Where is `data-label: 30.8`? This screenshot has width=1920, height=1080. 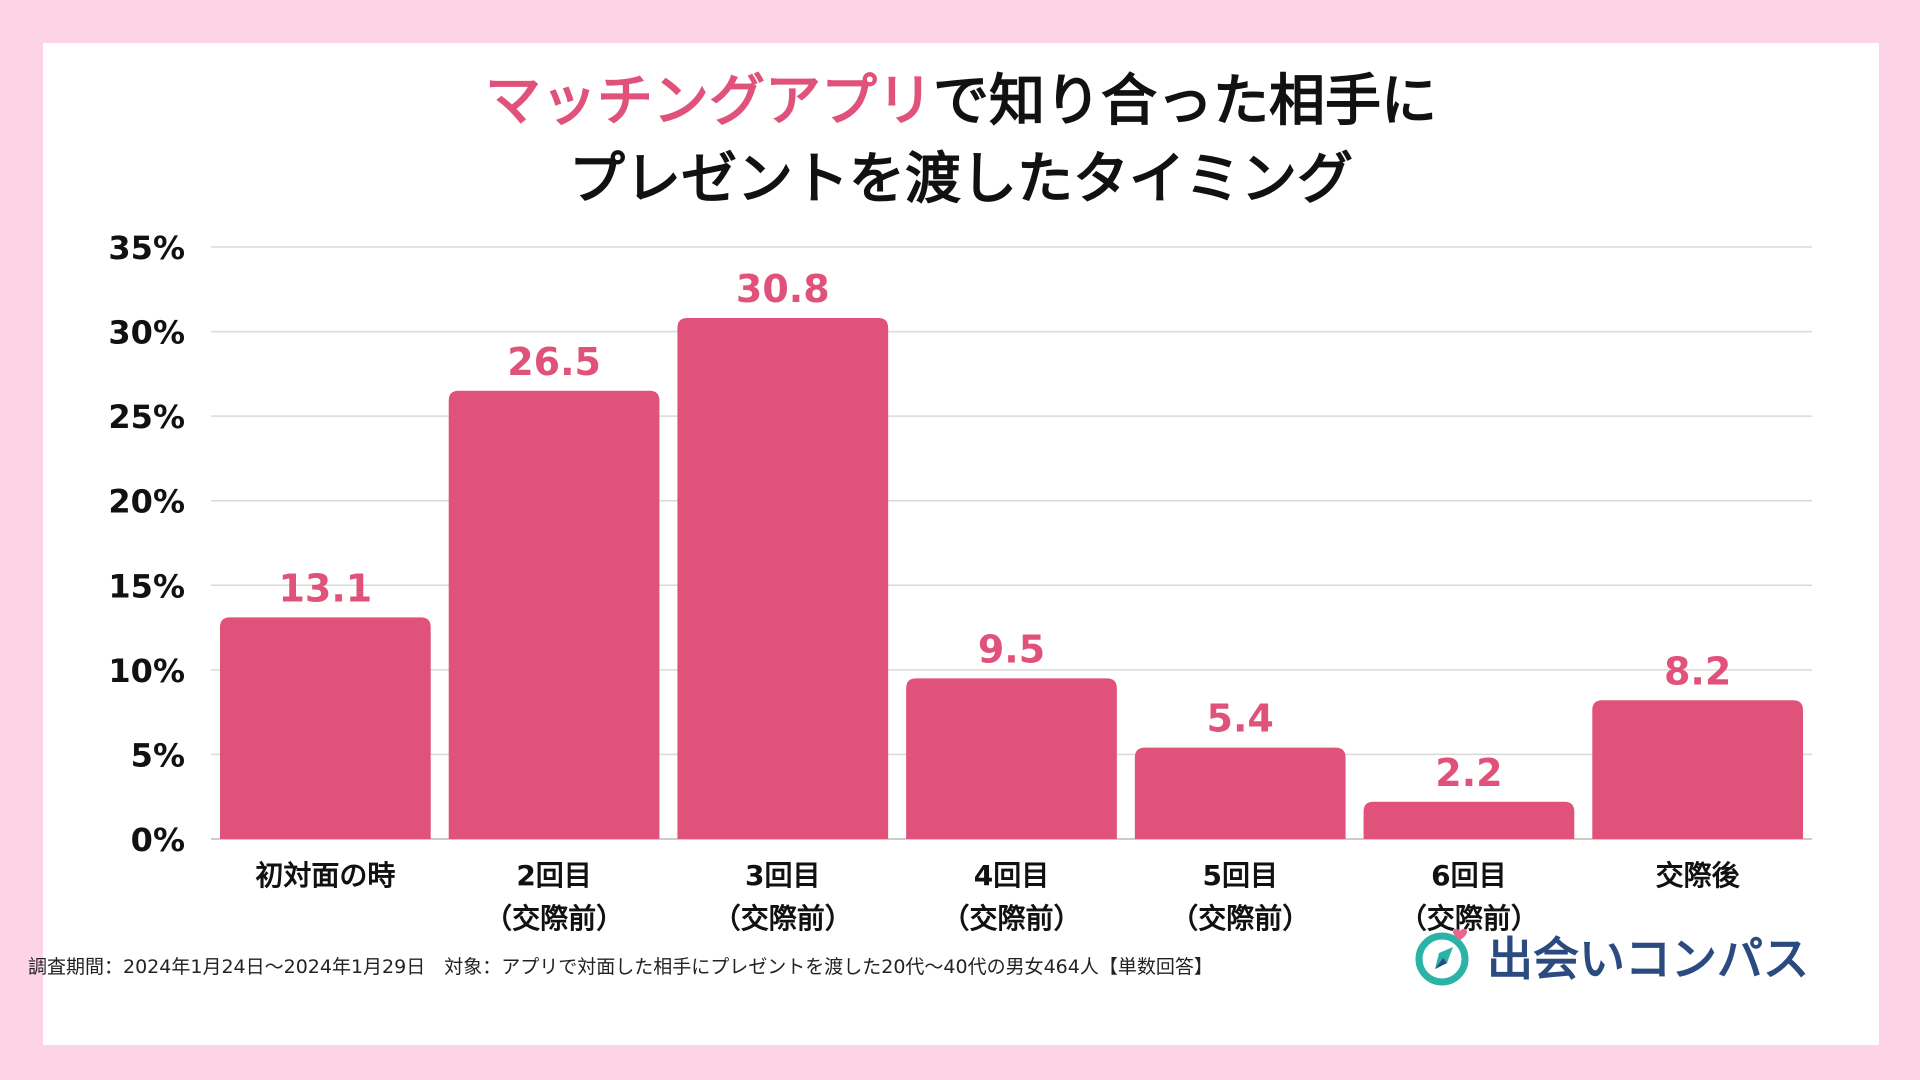
data-label: 30.8 is located at coordinates (783, 289).